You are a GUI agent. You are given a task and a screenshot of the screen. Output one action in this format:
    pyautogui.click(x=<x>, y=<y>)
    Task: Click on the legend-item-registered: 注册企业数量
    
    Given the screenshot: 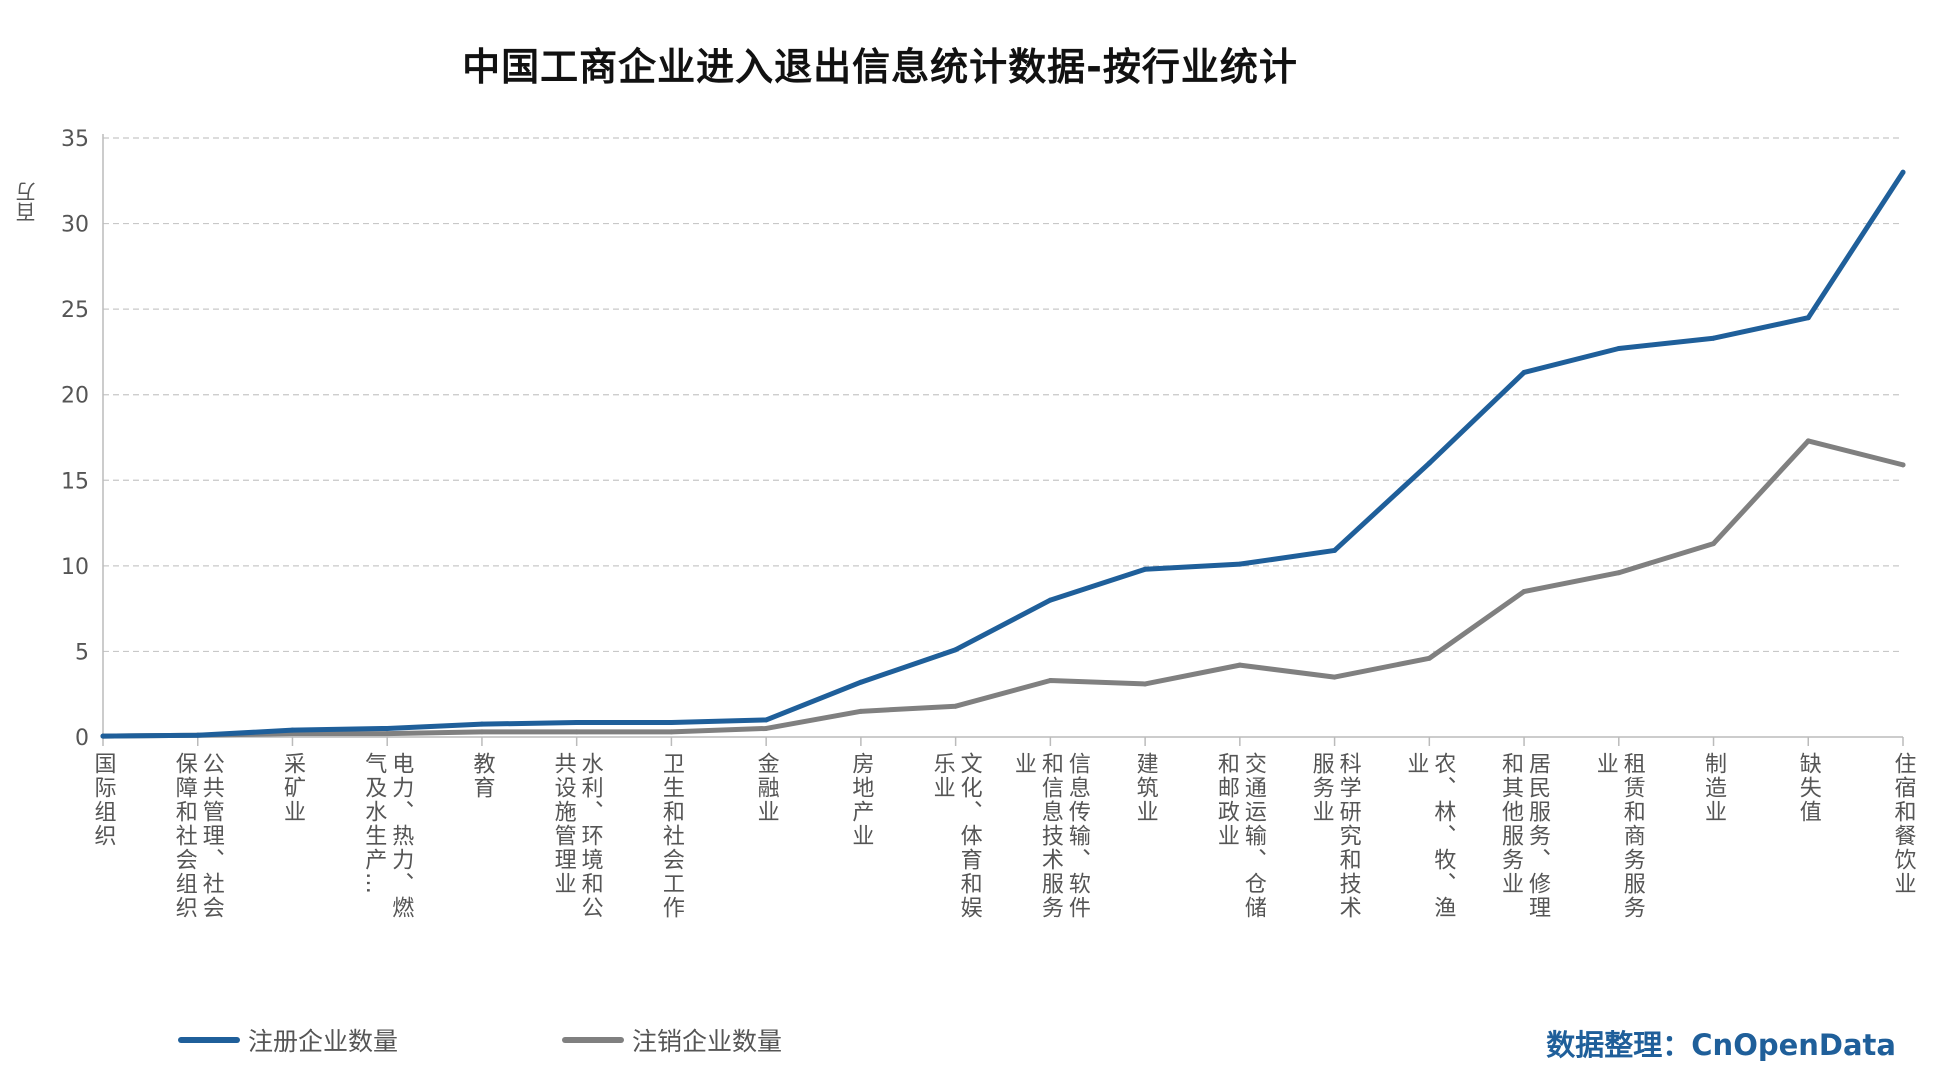 What is the action you would take?
    pyautogui.click(x=288, y=1040)
    